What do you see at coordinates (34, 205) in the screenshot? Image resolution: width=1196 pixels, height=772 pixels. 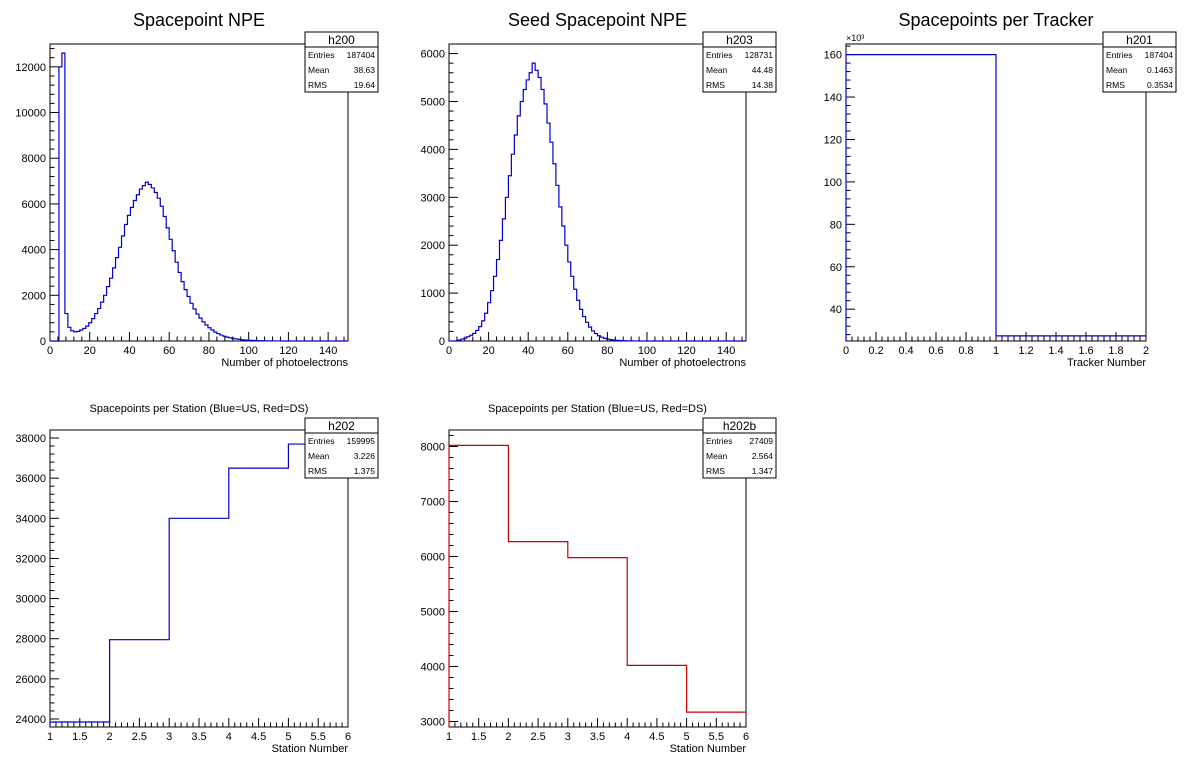 I see `y-tick-label: 6000` at bounding box center [34, 205].